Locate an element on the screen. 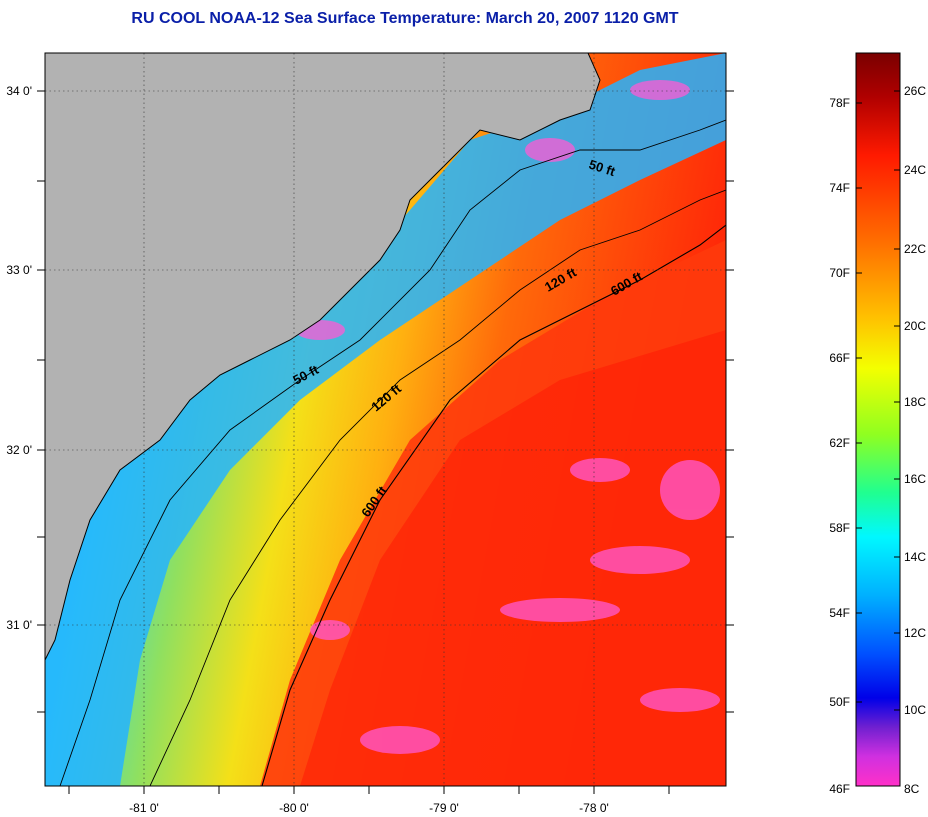 The height and width of the screenshot is (817, 928). longitude-label: -80 0' is located at coordinates (294, 808).